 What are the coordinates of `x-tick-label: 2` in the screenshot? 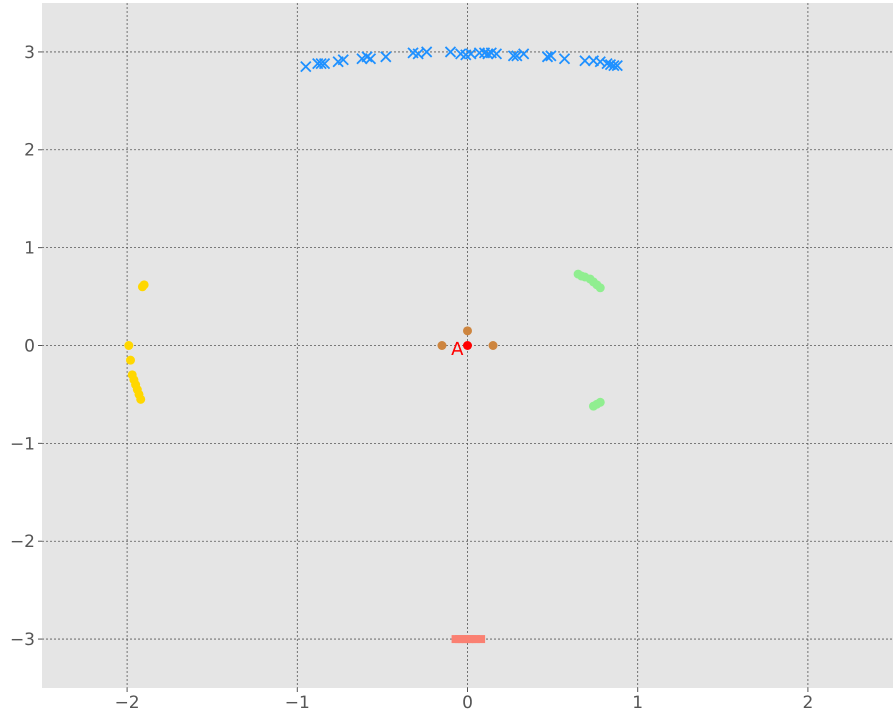 It's located at (808, 703).